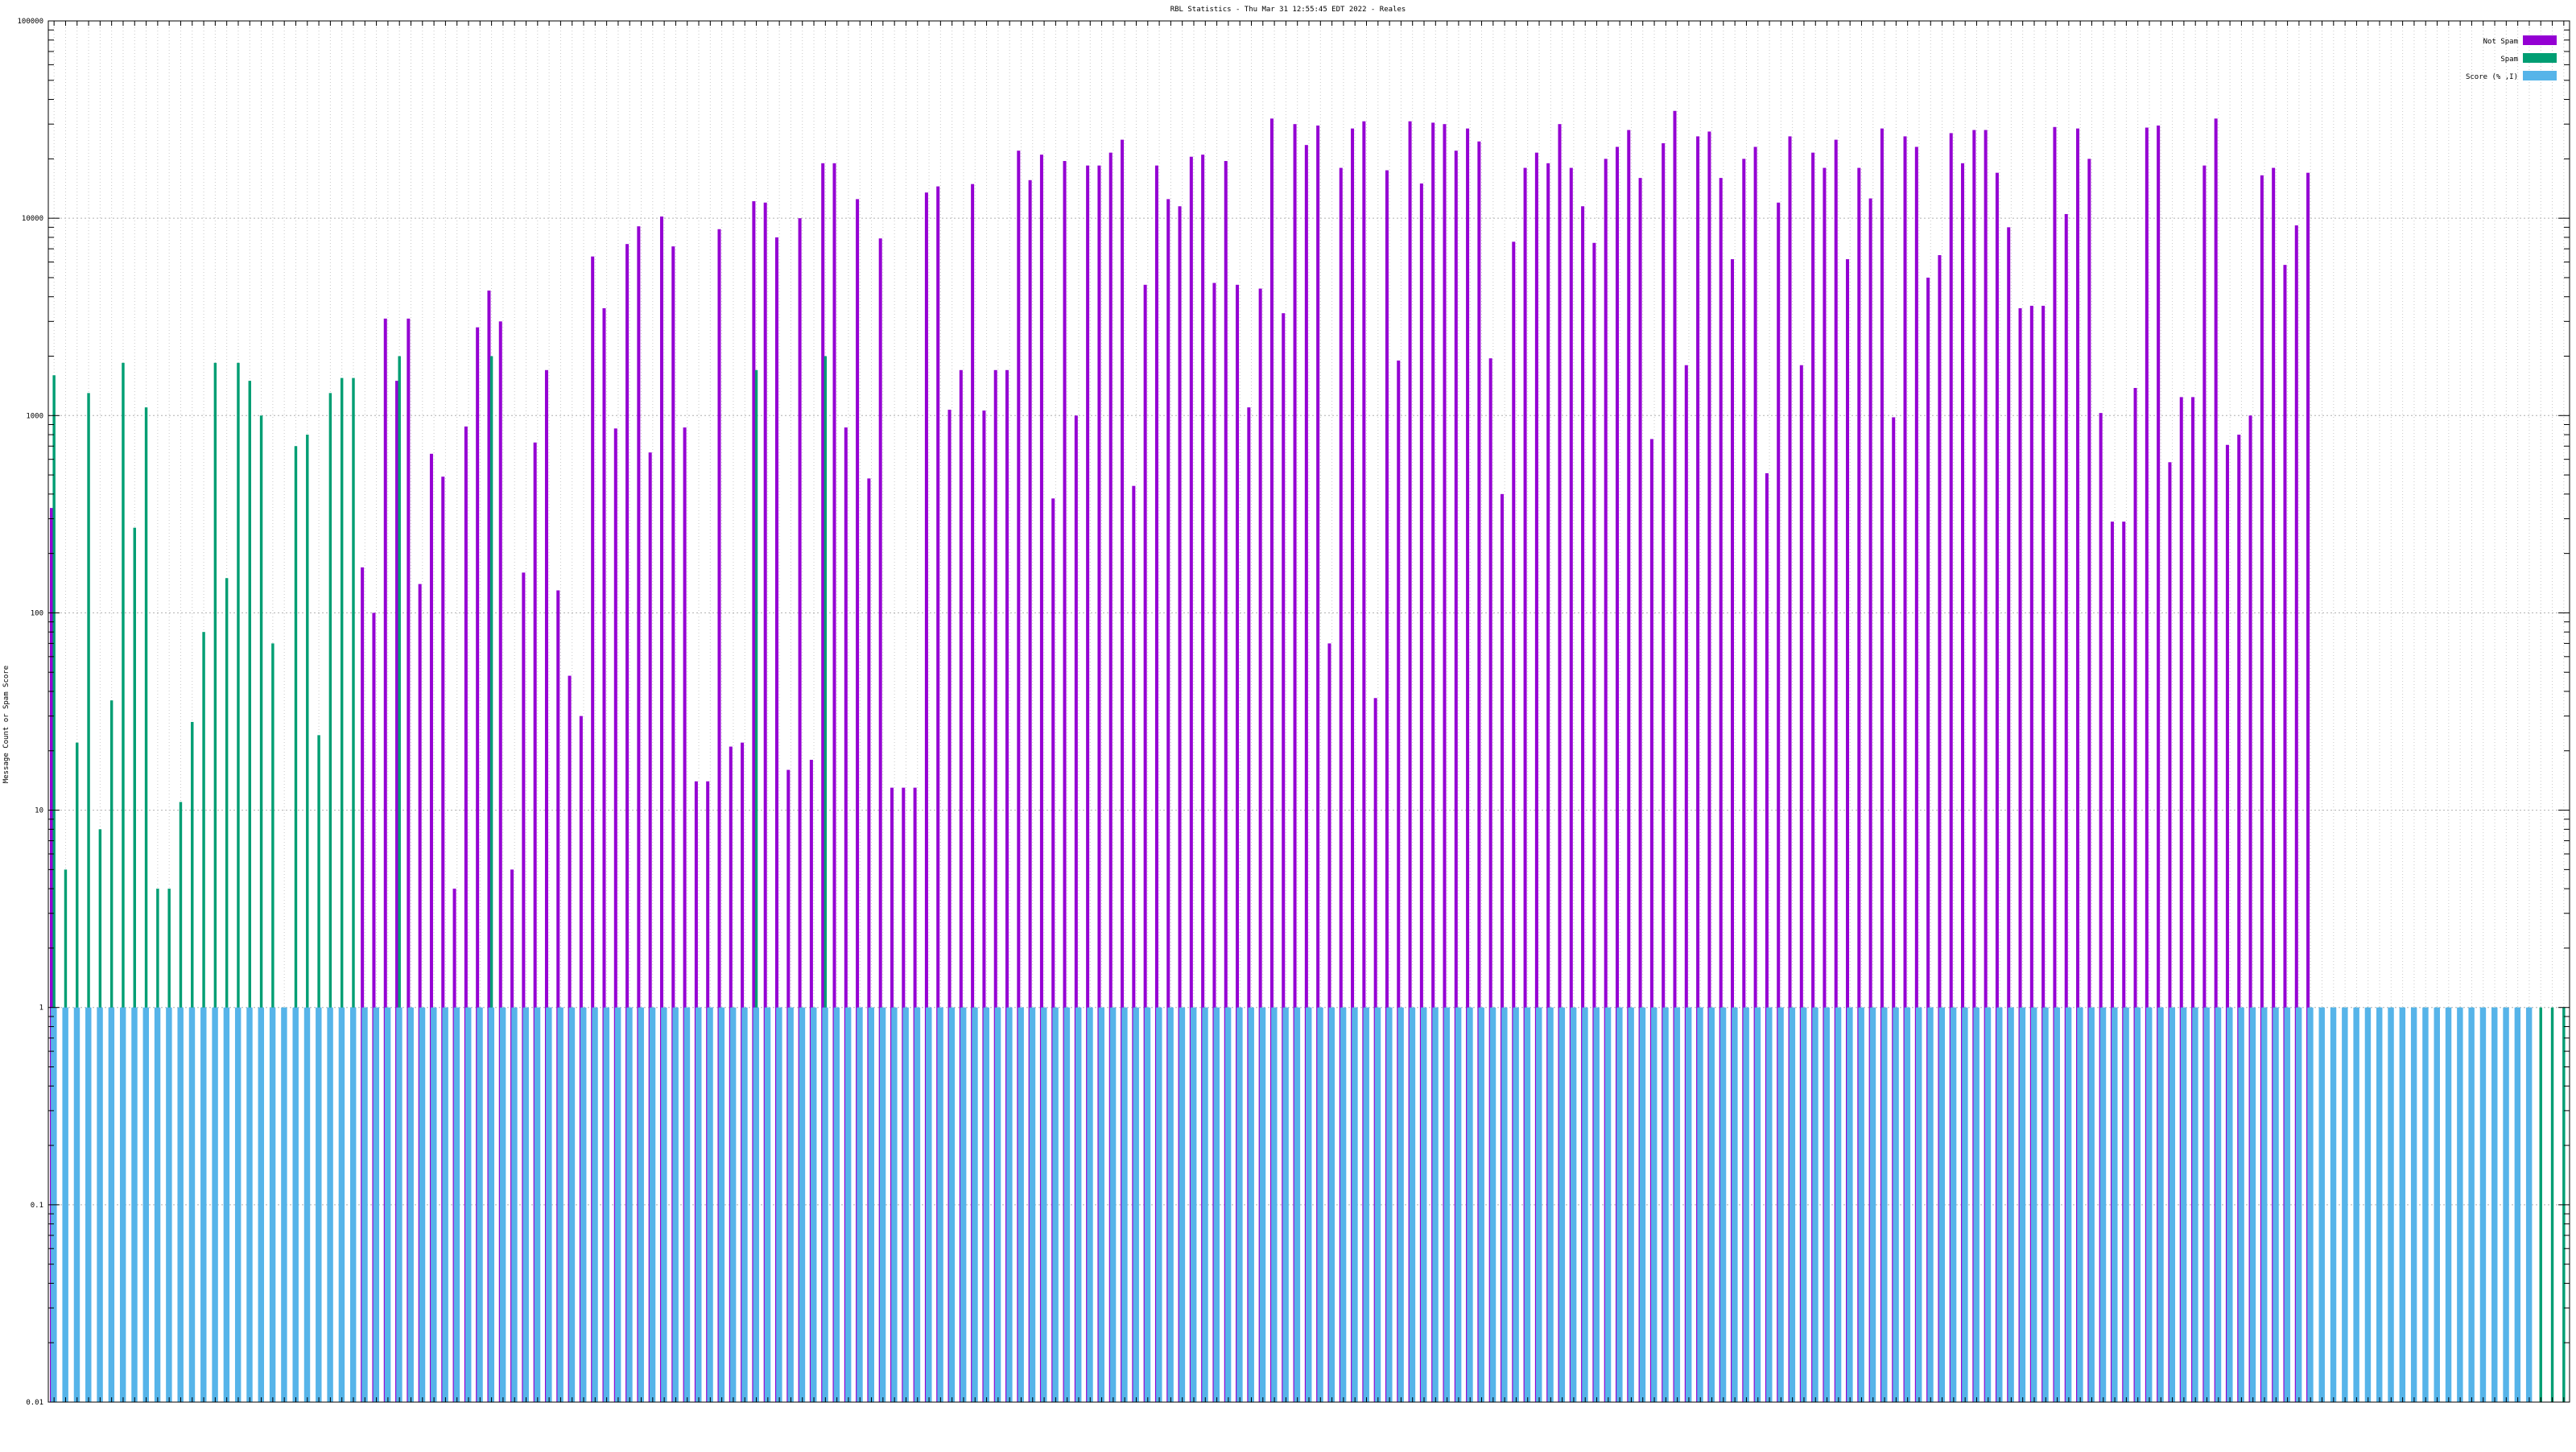 The image size is (2576, 1452). I want to click on y-tick-label: 10, so click(39, 811).